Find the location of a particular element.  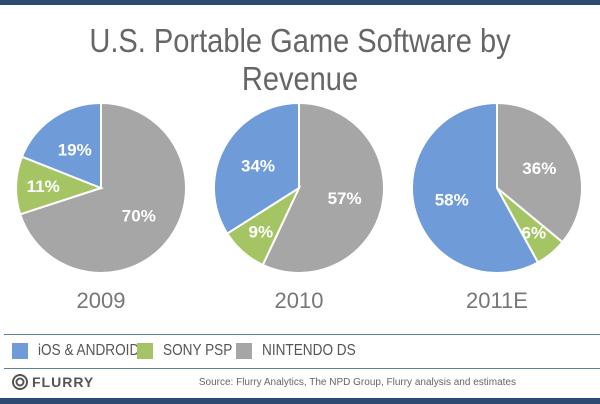

flurry-logo-icon is located at coordinates (20, 382).